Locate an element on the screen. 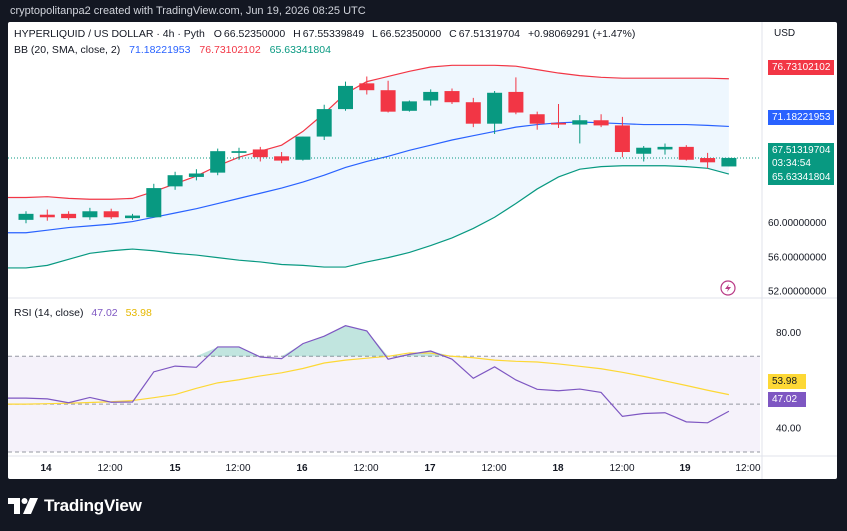 This screenshot has height=531, width=847. last-price-value: 67.51319704 is located at coordinates (801, 150).